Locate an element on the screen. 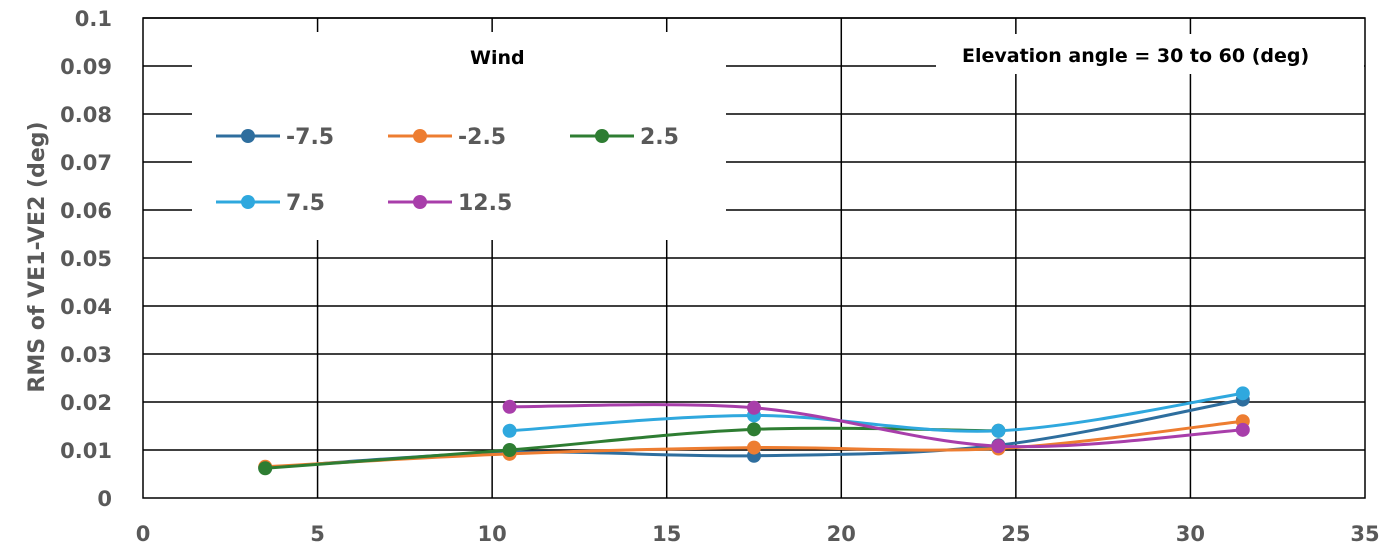 This screenshot has height=552, width=1380. x-tick-label: 30 is located at coordinates (1190, 534).